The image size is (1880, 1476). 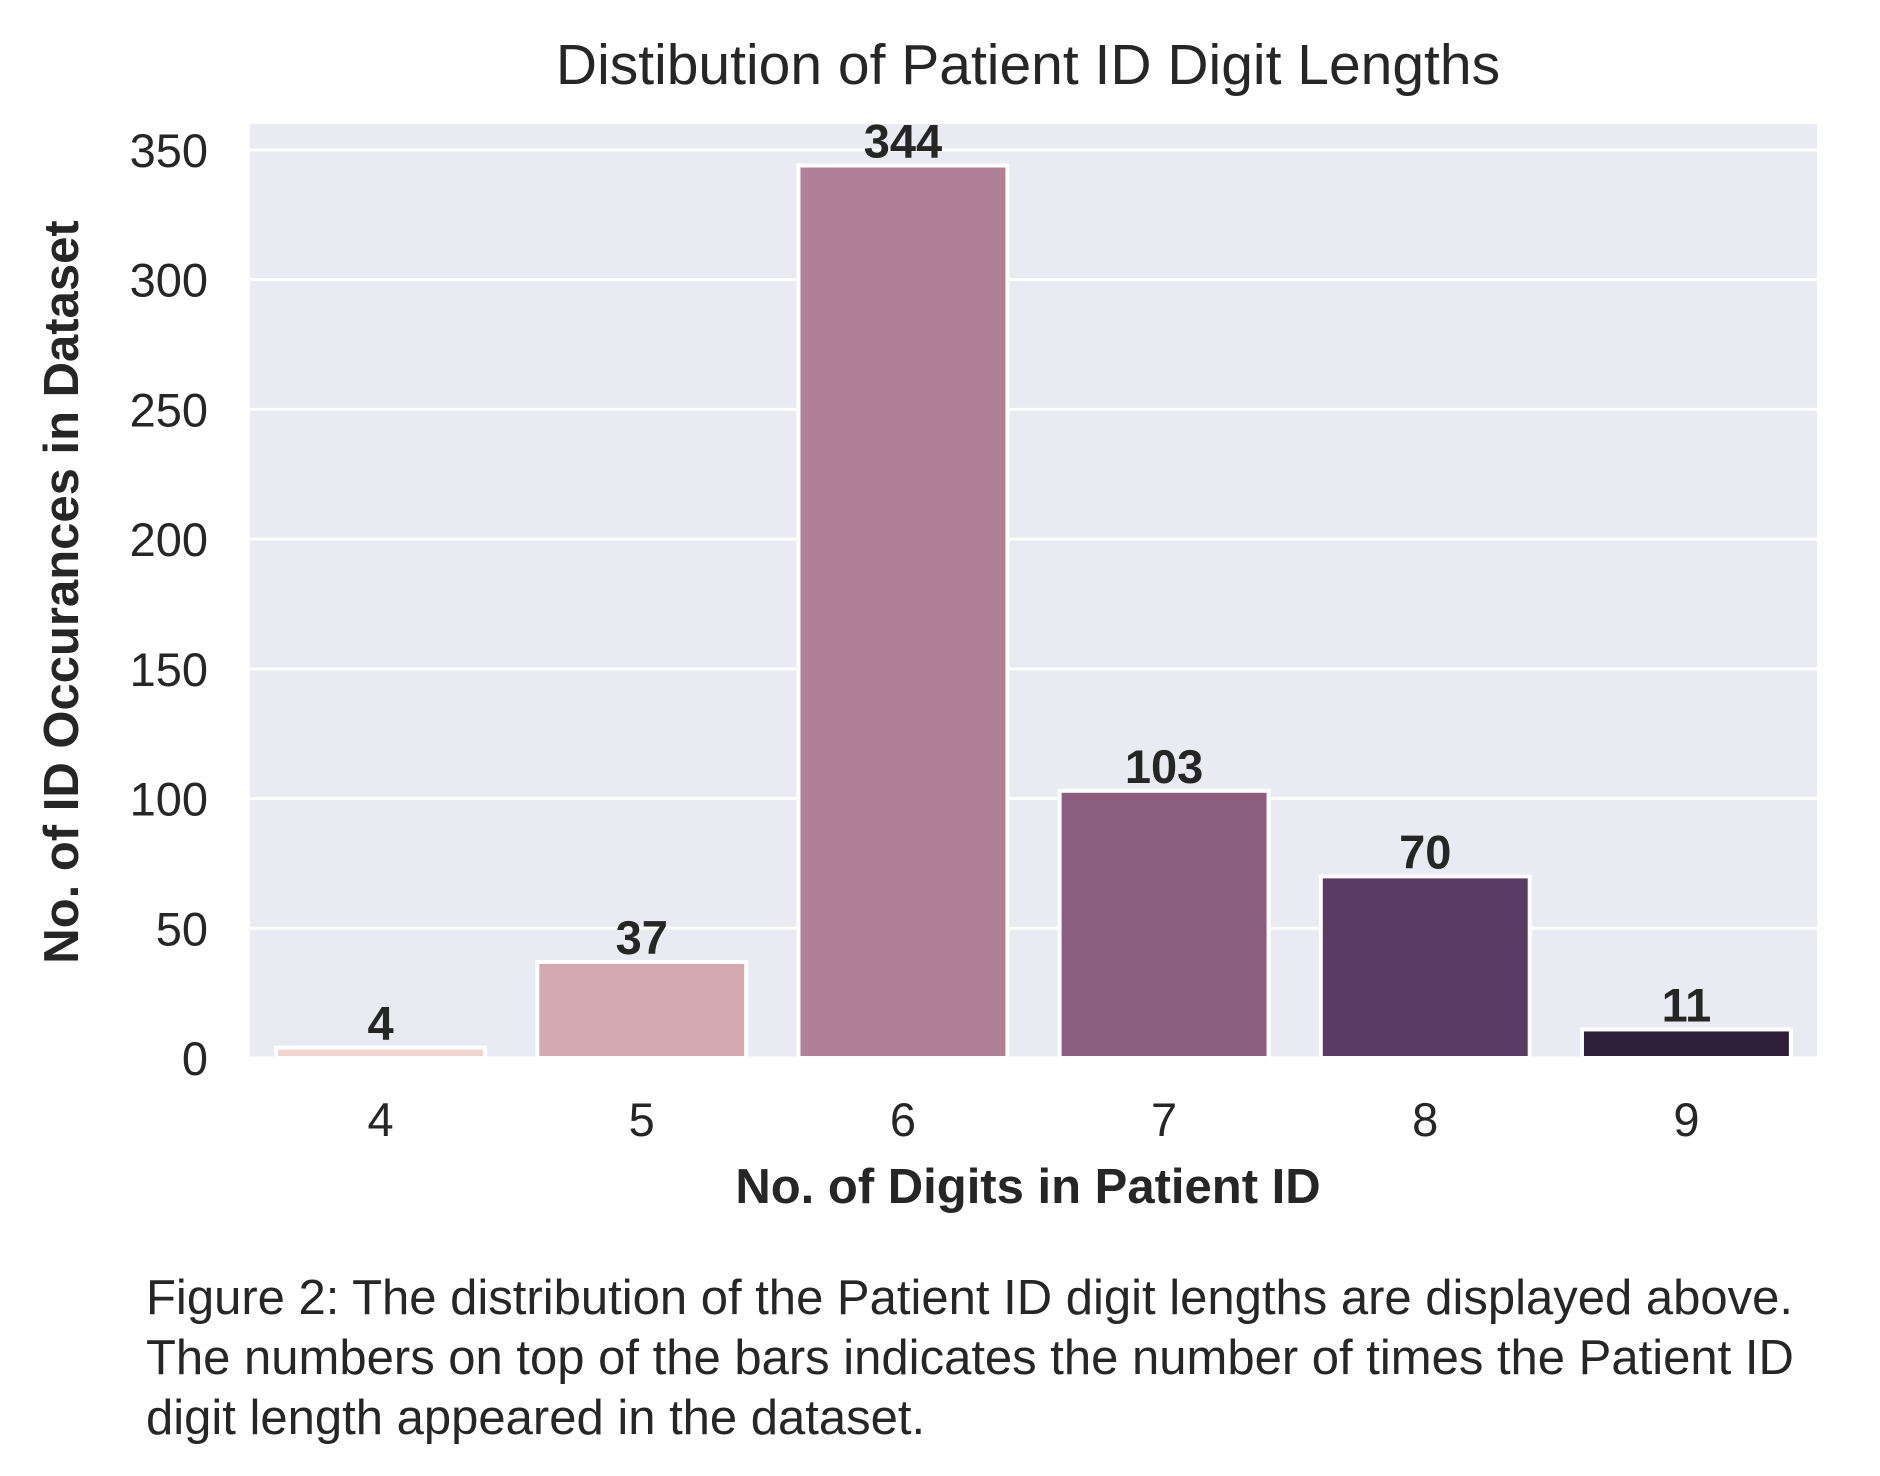 What do you see at coordinates (1425, 1119) in the screenshot?
I see `x-tick-label: 8` at bounding box center [1425, 1119].